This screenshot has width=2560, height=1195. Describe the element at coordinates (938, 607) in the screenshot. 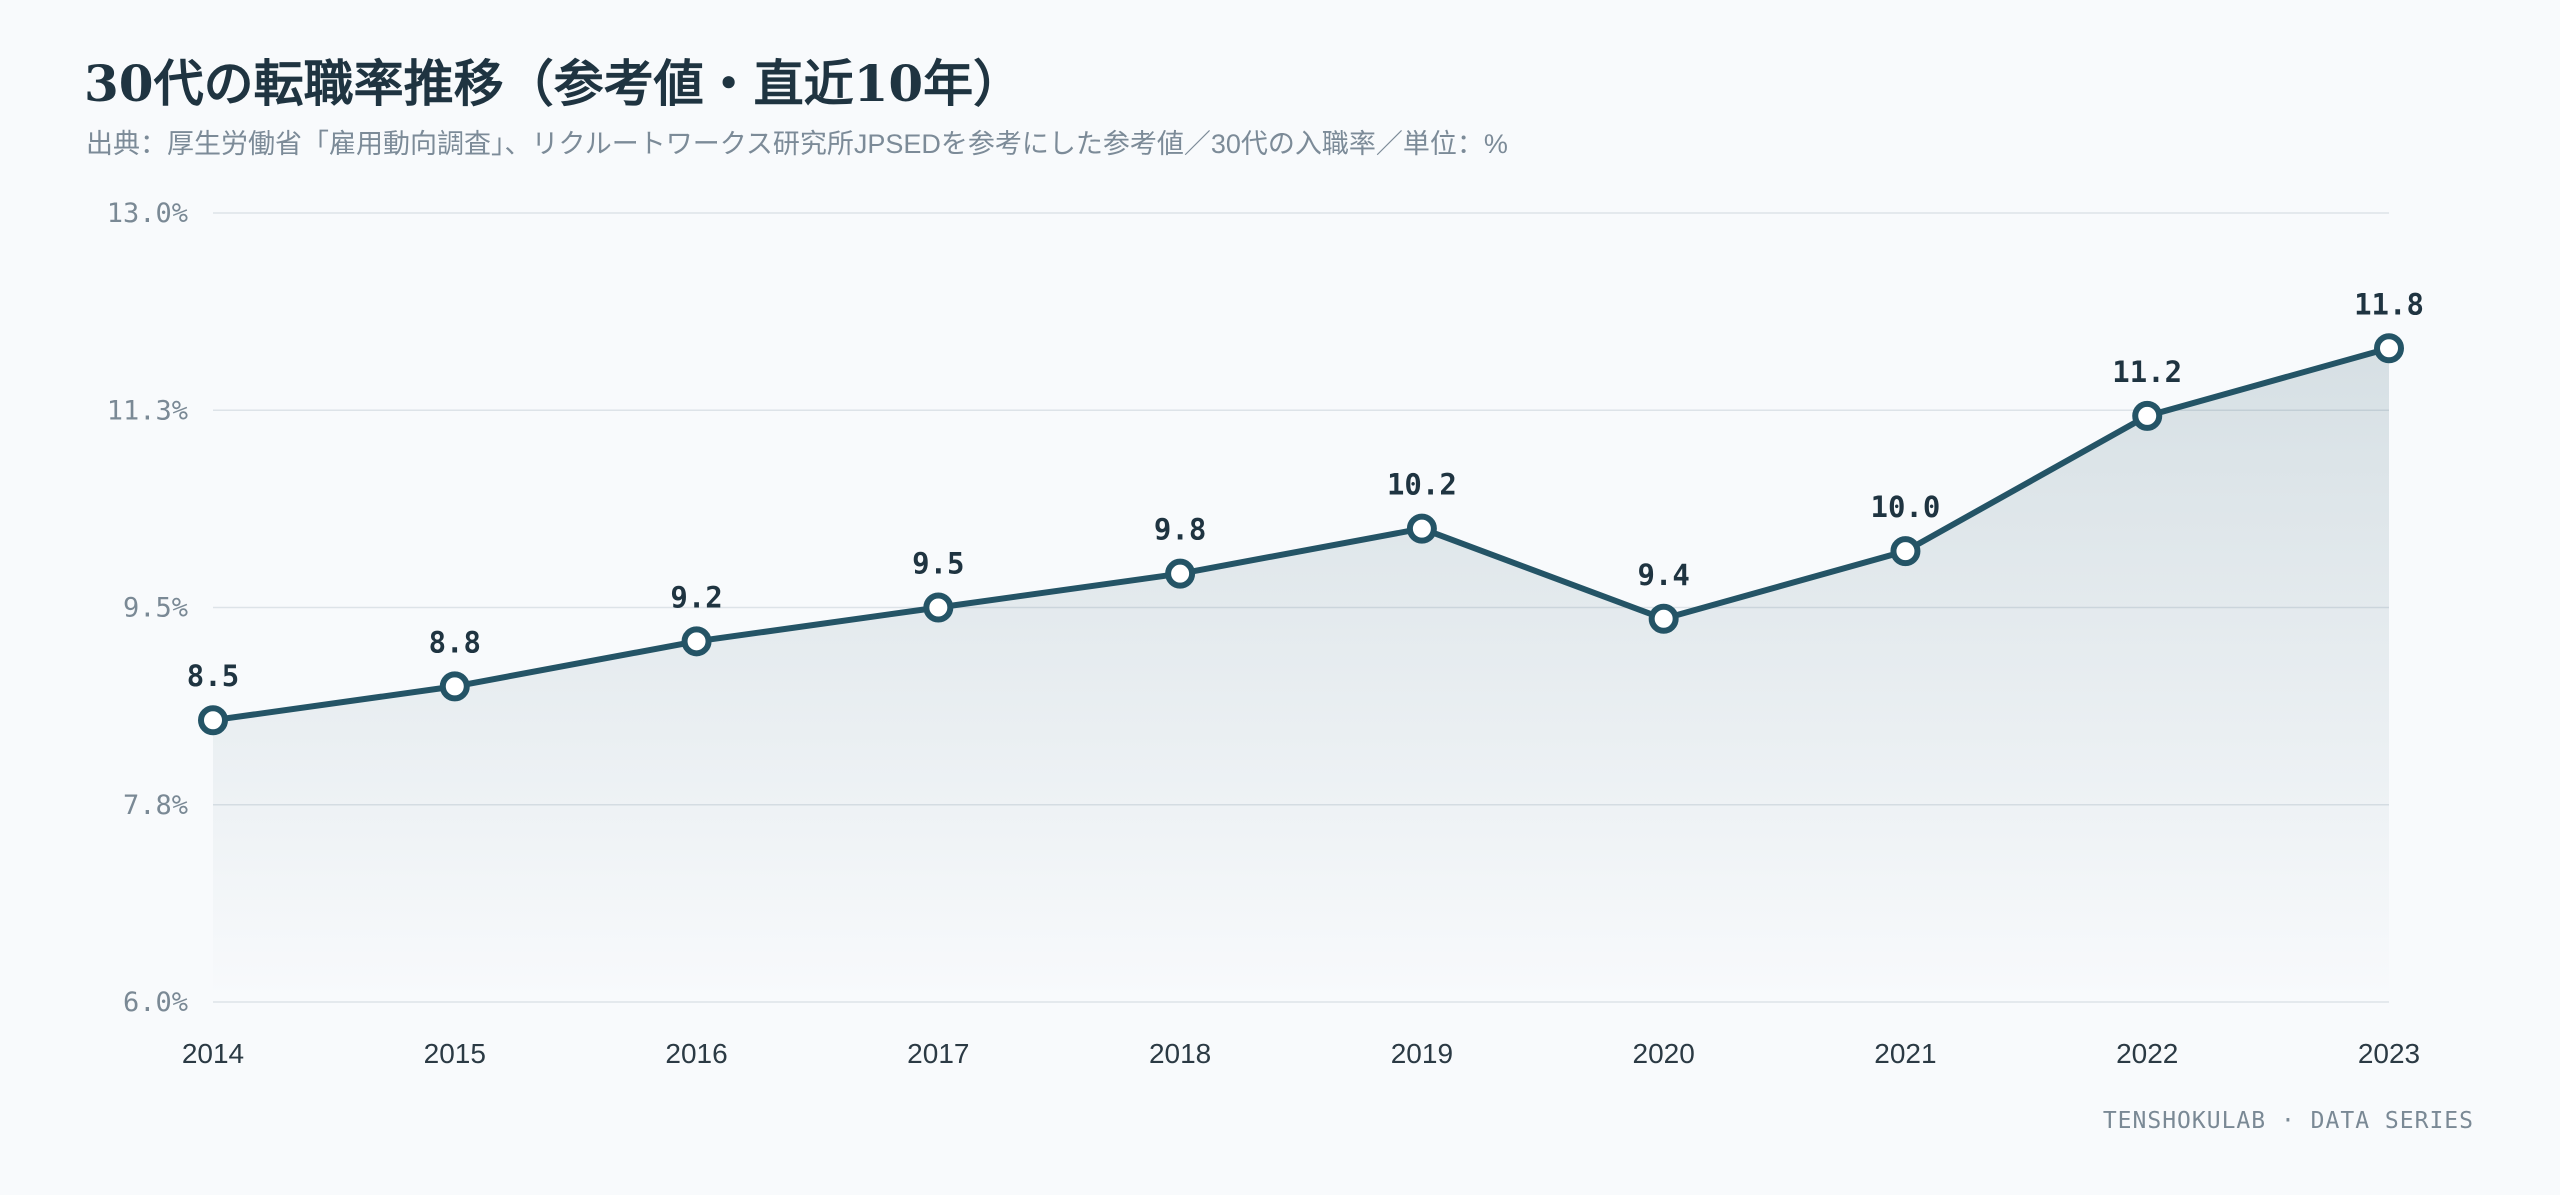

I see `data-point-2017` at that location.